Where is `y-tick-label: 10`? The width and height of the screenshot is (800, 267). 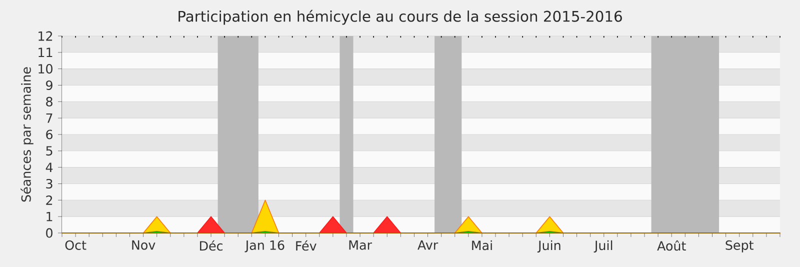 y-tick-label: 10 is located at coordinates (45, 69).